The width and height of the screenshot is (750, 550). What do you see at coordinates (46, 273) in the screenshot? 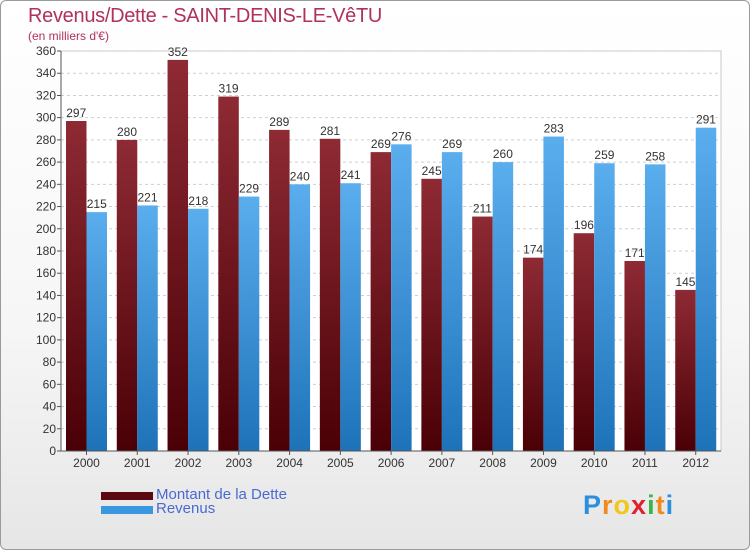
I see `y-tick-label: 160` at bounding box center [46, 273].